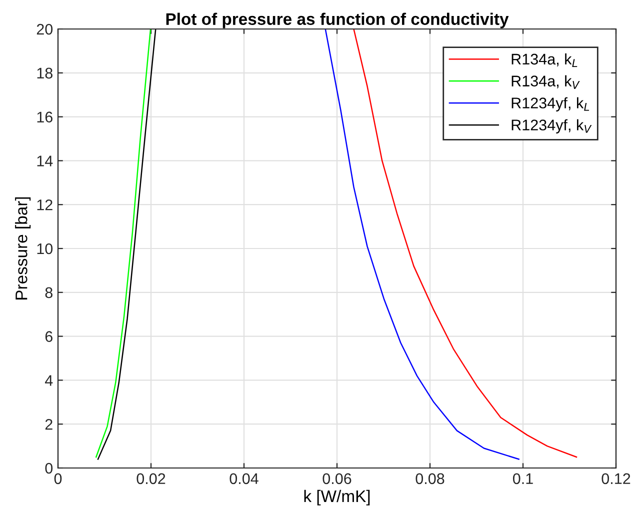 The width and height of the screenshot is (643, 530). I want to click on y-tick-label: 12, so click(44, 204).